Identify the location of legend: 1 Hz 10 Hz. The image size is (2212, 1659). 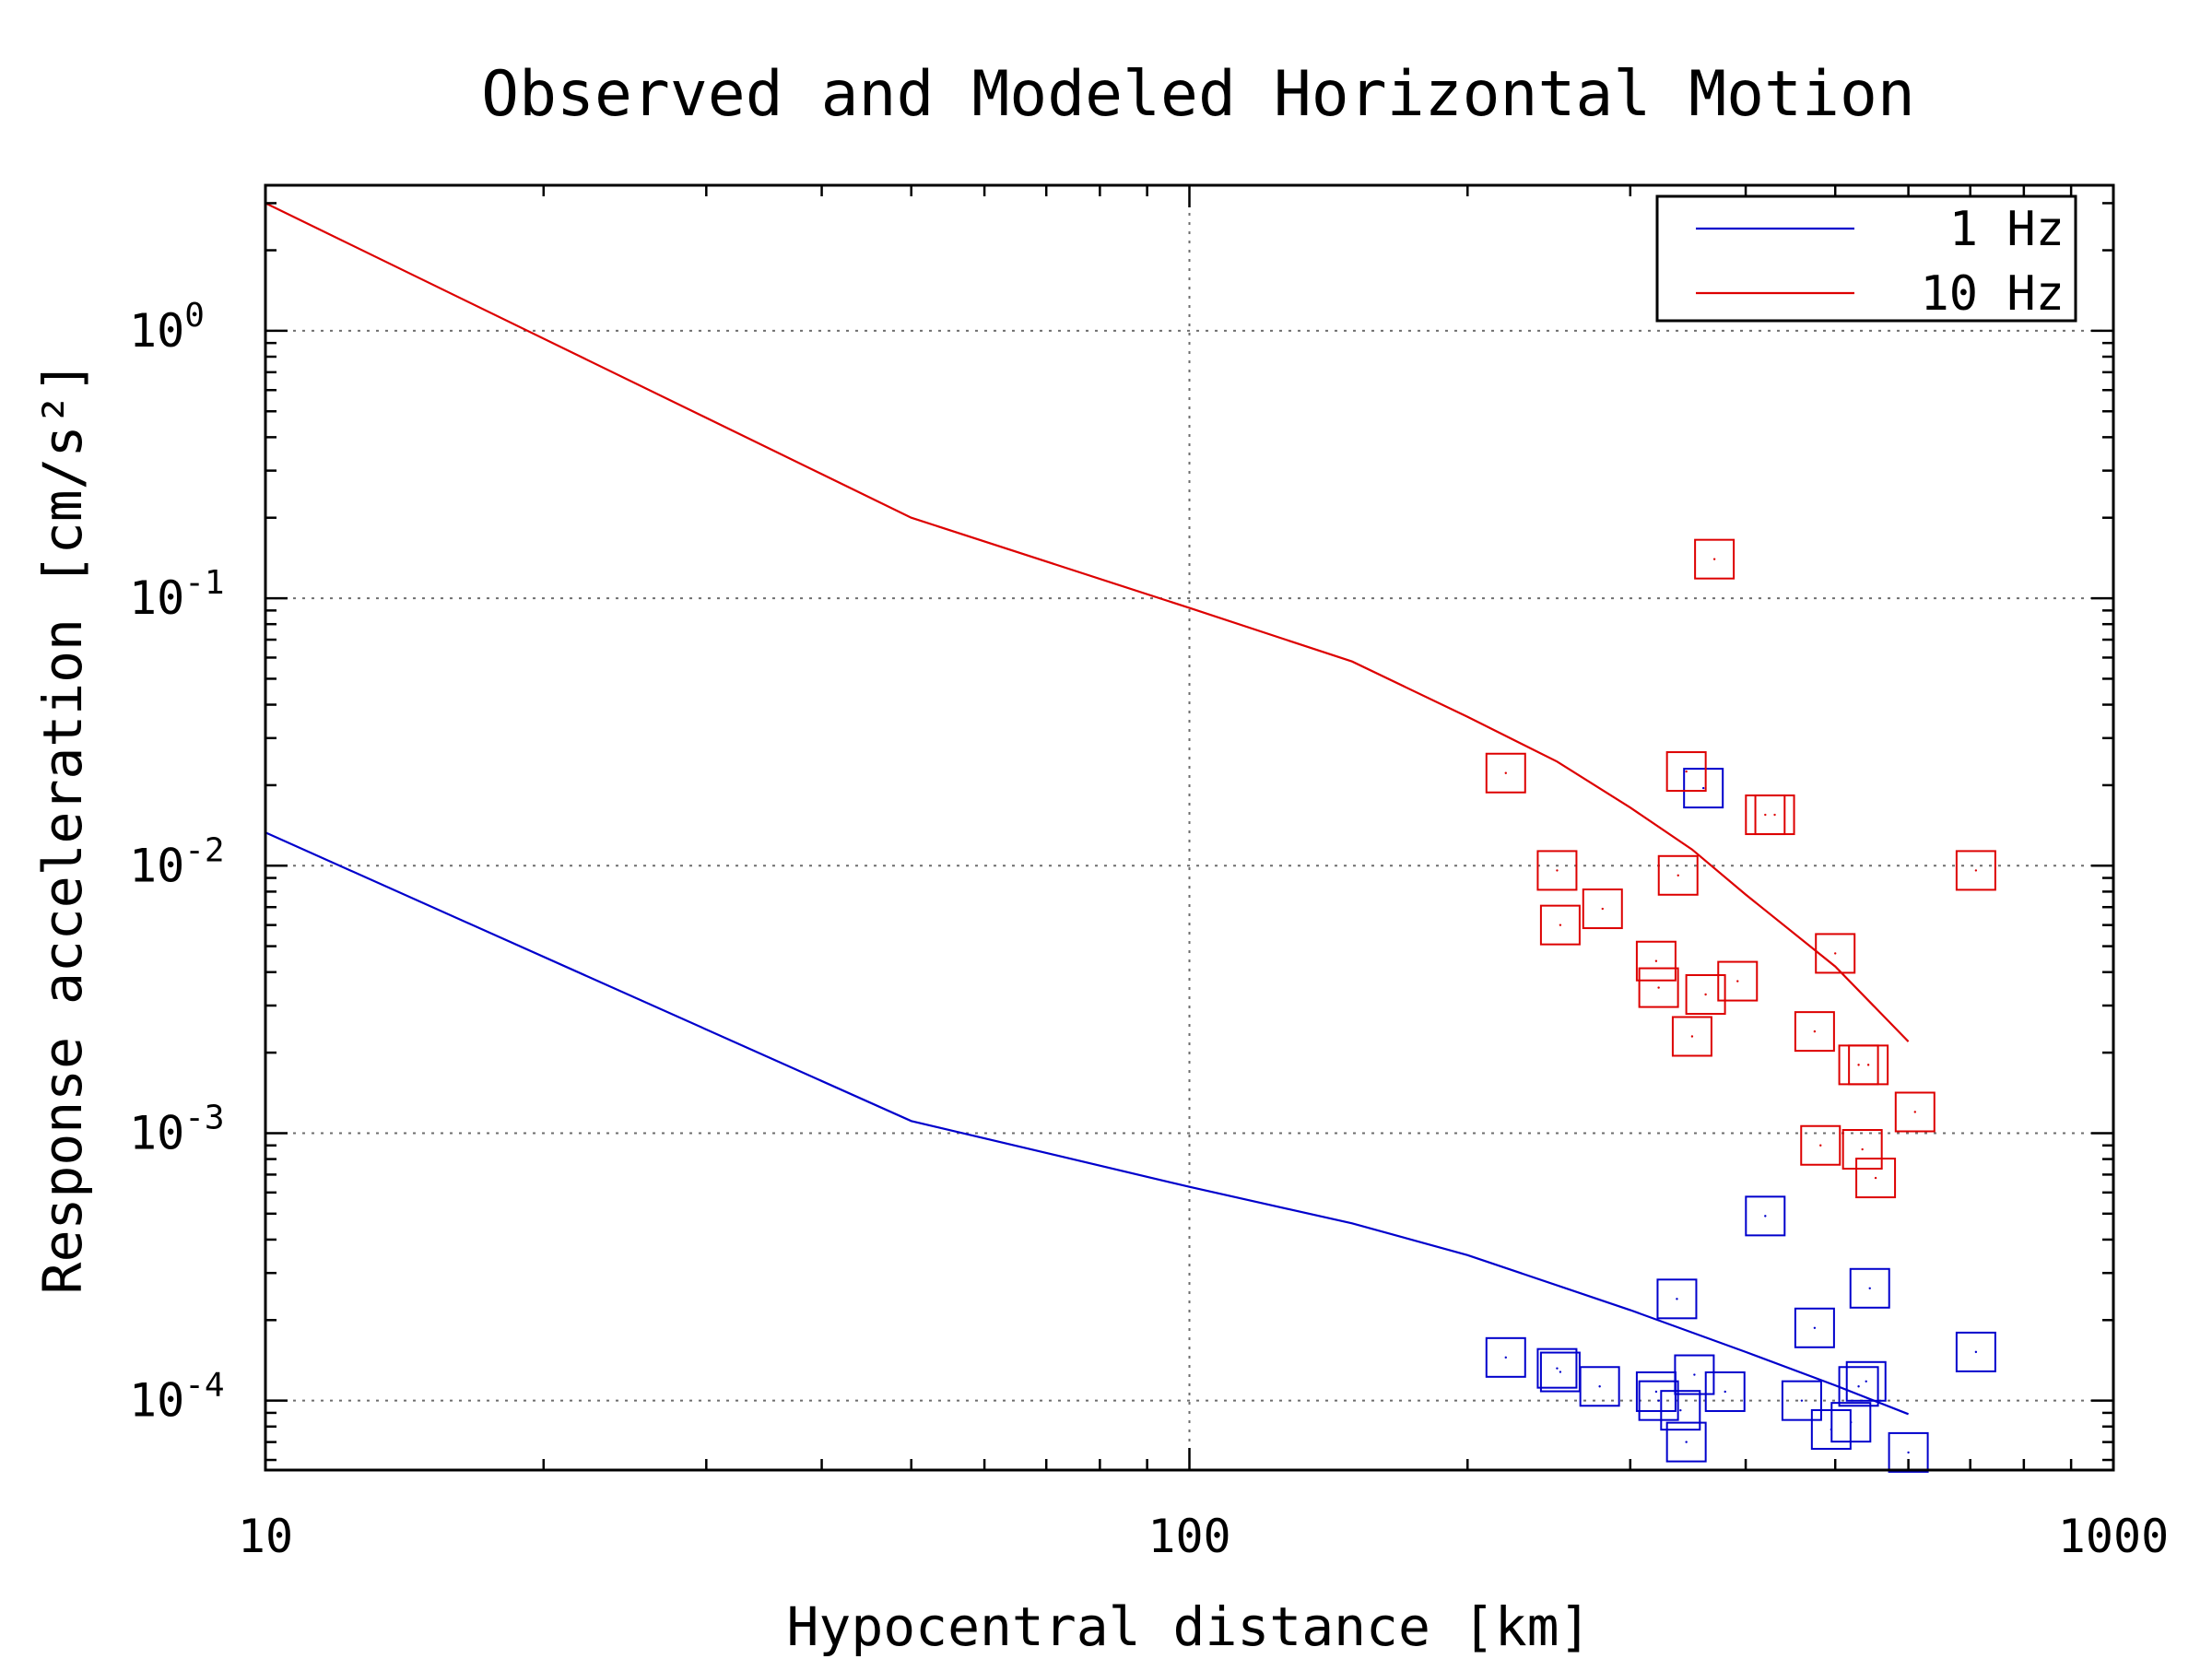
(1866, 258).